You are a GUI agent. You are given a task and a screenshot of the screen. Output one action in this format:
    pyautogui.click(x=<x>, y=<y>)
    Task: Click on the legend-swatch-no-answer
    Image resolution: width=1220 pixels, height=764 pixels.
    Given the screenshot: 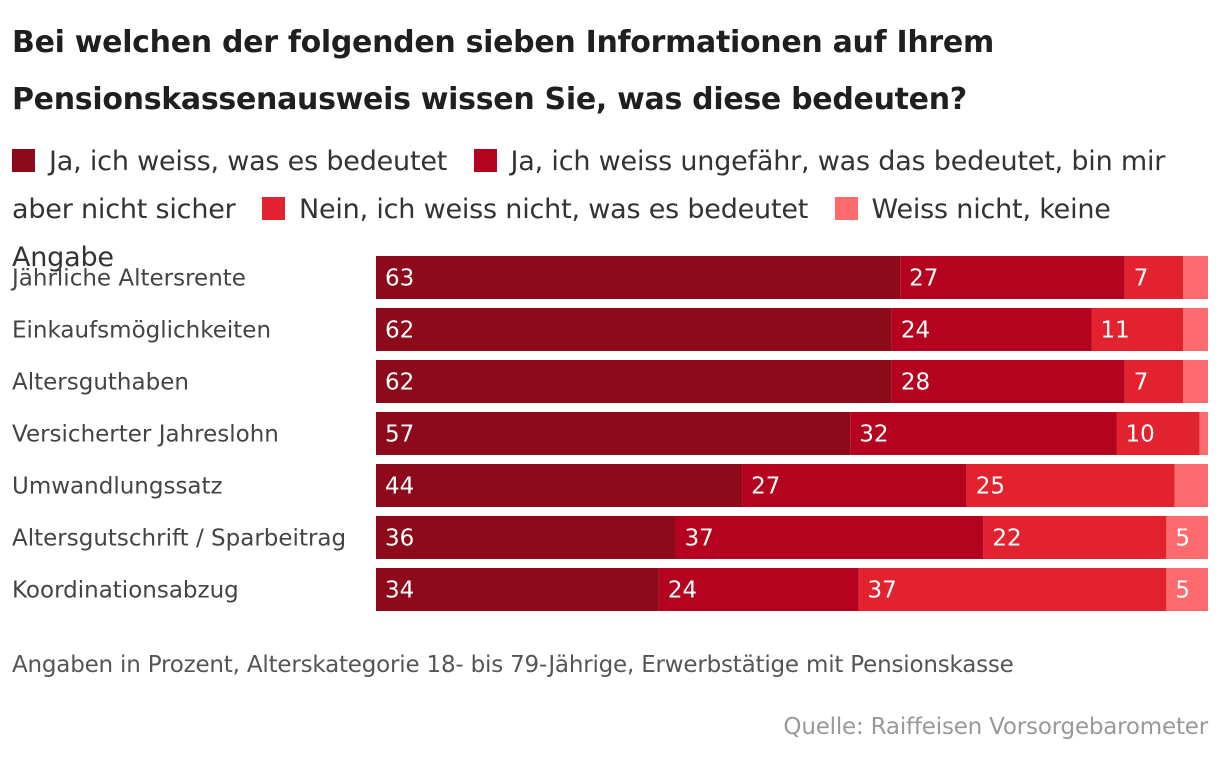 What is the action you would take?
    pyautogui.click(x=846, y=208)
    